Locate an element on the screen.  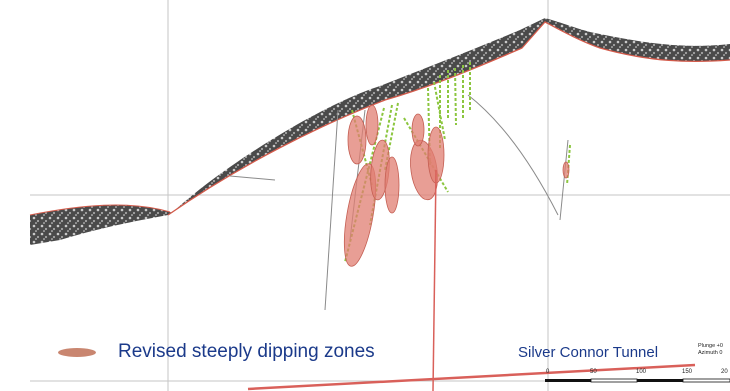
scale-tick-3: 150 is located at coordinates (687, 372).